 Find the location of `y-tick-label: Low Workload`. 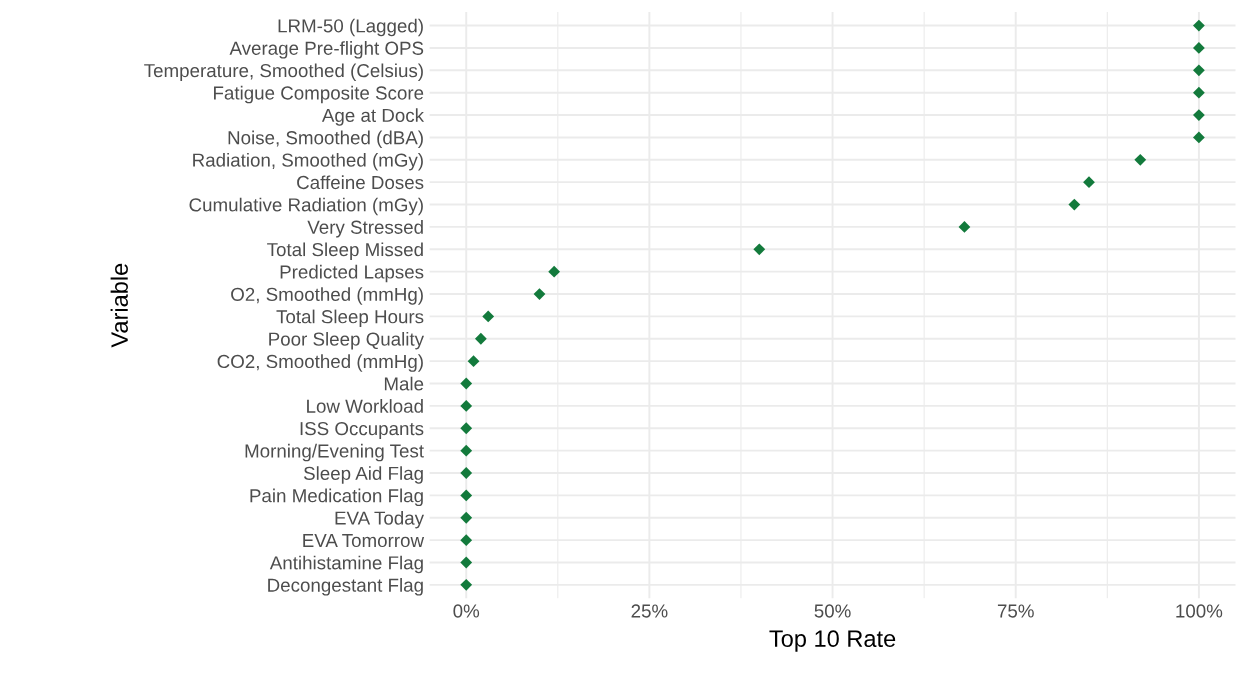

y-tick-label: Low Workload is located at coordinates (365, 406).